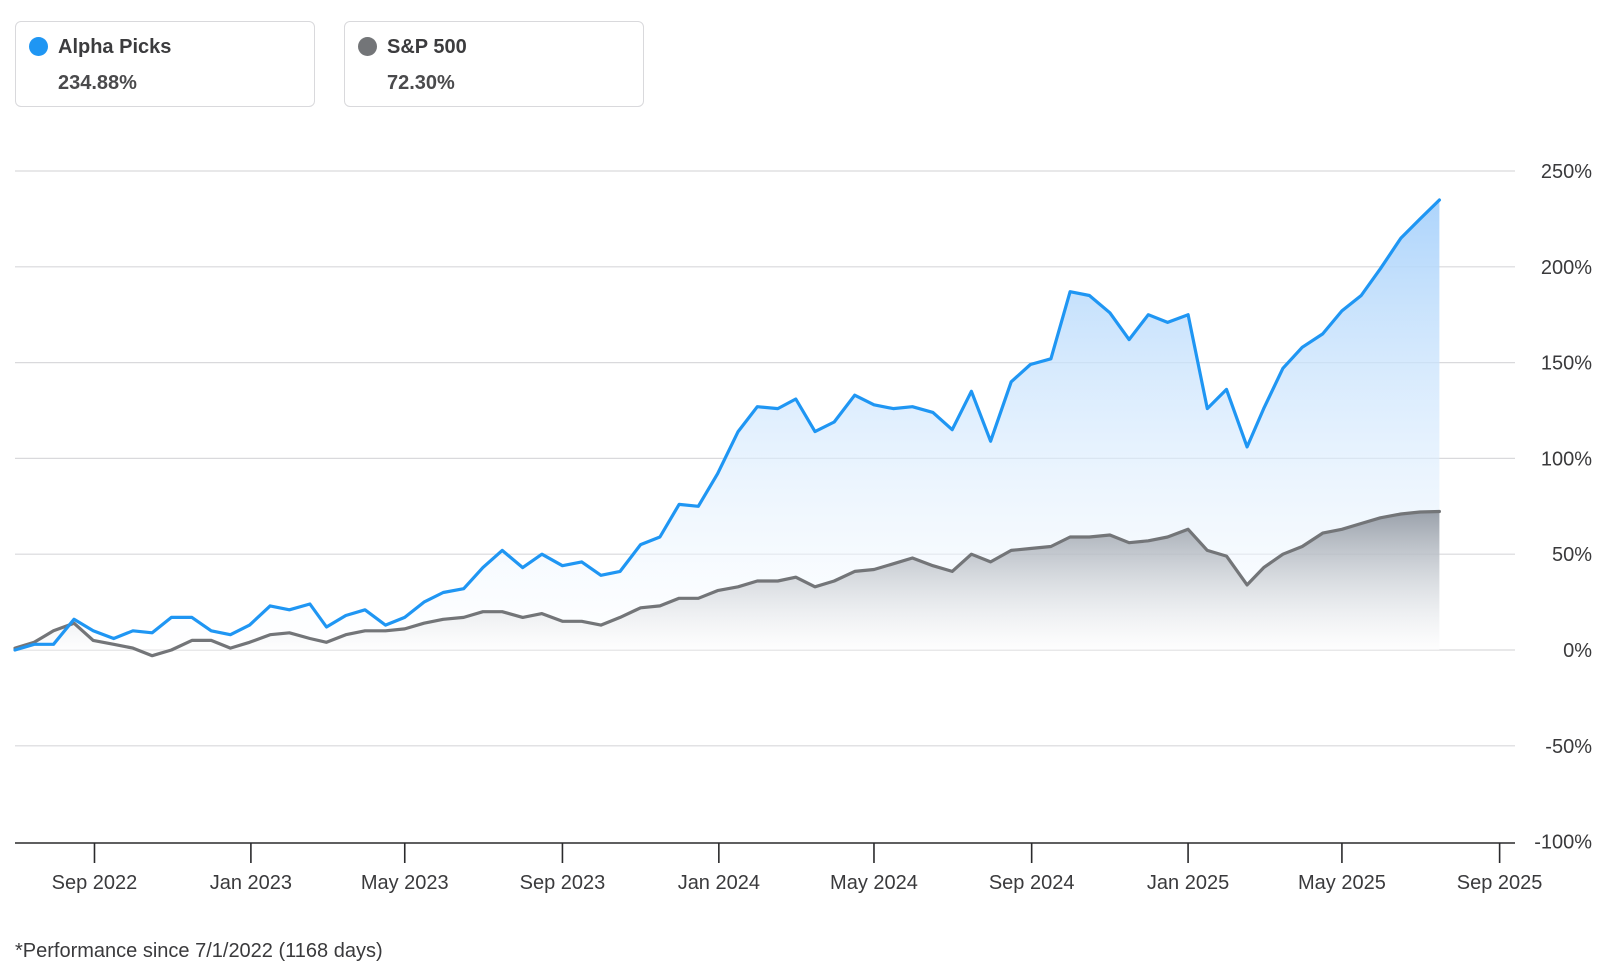 This screenshot has height=963, width=1624. Describe the element at coordinates (1577, 651) in the screenshot. I see `y-tick-label: 0%` at that location.